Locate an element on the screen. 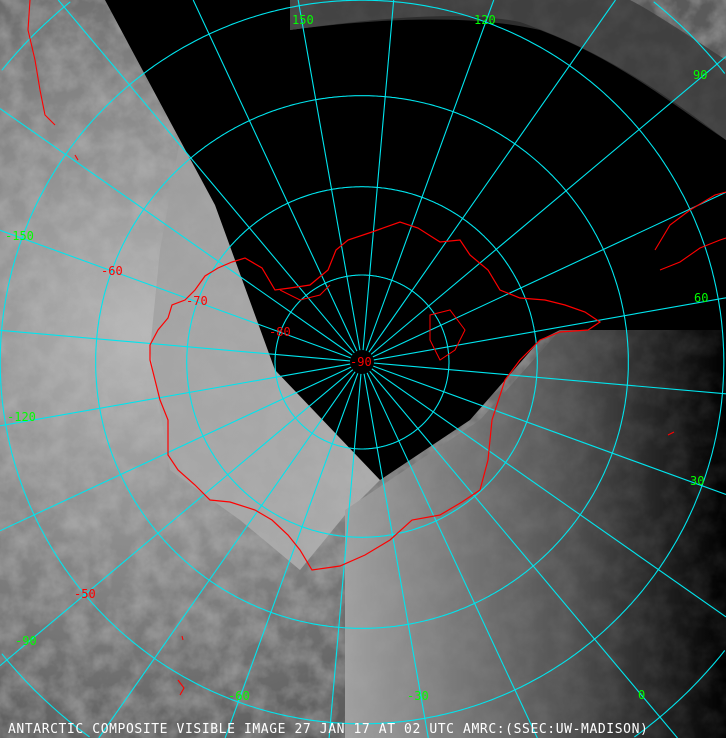 The image size is (726, 738). lon-label: 60 is located at coordinates (701, 298).